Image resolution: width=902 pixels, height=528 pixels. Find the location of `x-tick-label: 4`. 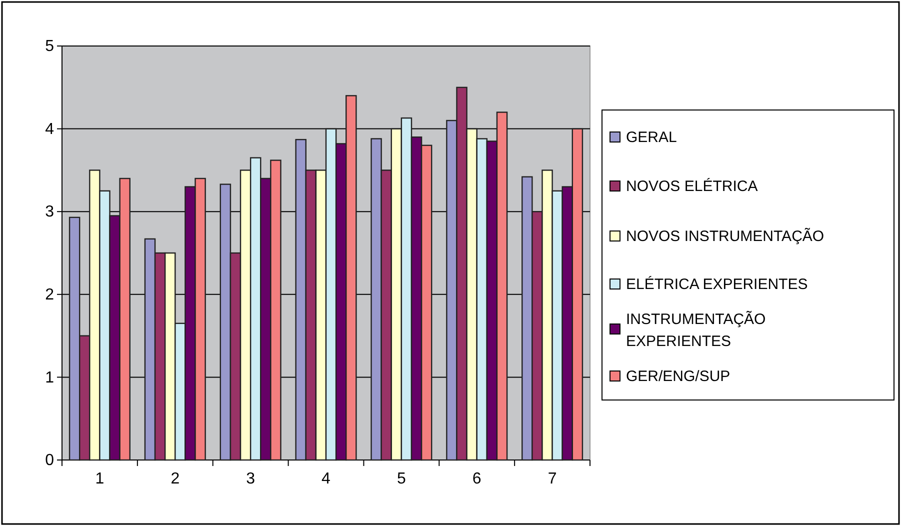

x-tick-label: 4 is located at coordinates (326, 479).